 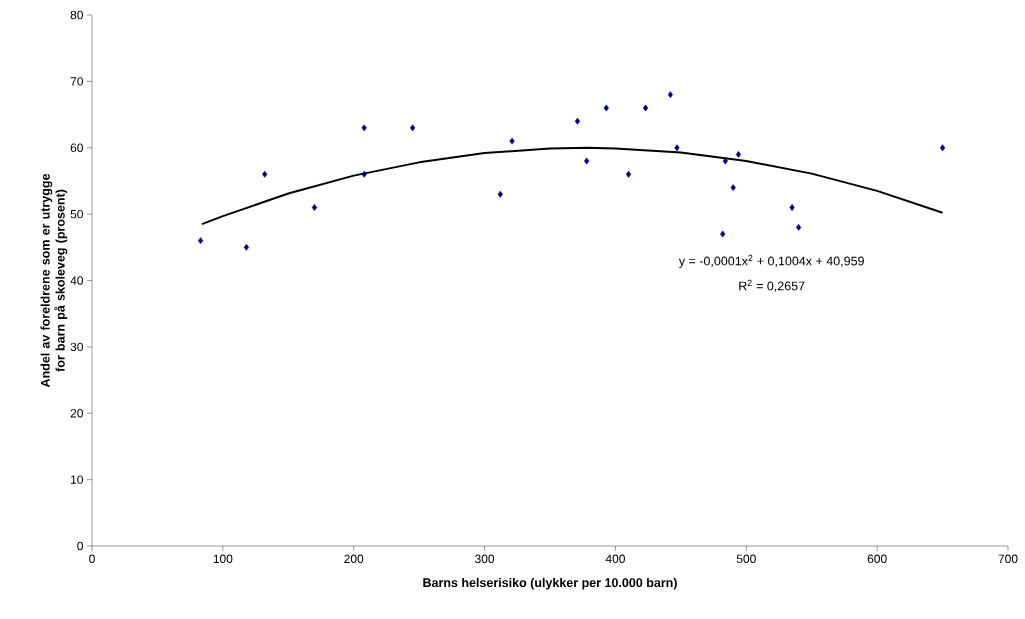 I want to click on x-tick-label: 200, so click(x=354, y=559).